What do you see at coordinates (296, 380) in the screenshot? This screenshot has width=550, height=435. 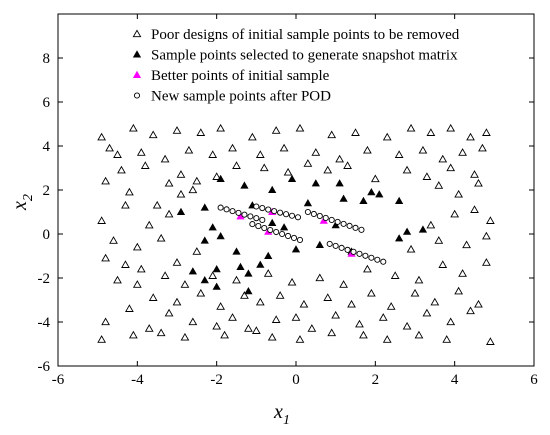 I see `x-tick-label: 0` at bounding box center [296, 380].